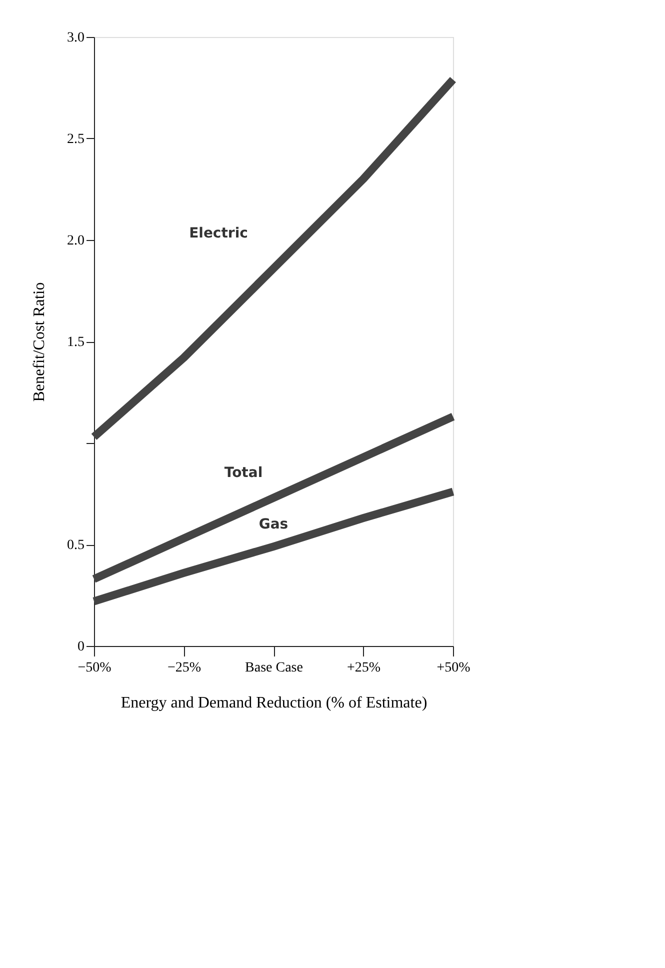 The width and height of the screenshot is (665, 968). Describe the element at coordinates (75, 139) in the screenshot. I see `y-tick-label: 2.5` at that location.